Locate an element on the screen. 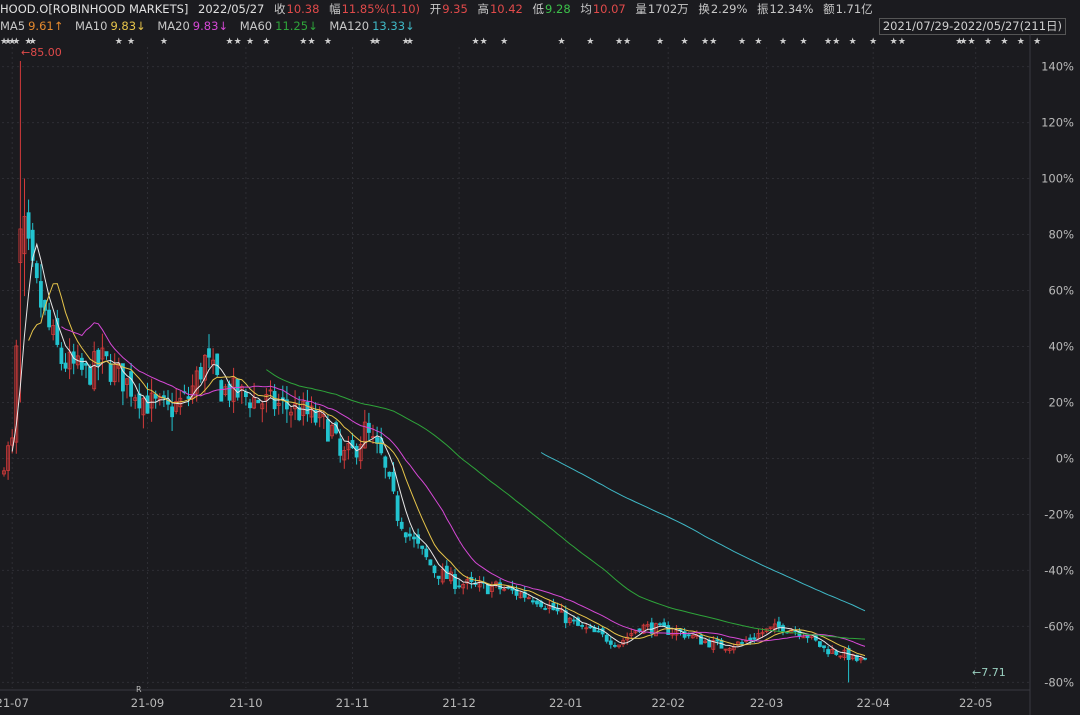 This screenshot has width=1080, height=715. y-tick-label: 120% is located at coordinates (1057, 123).